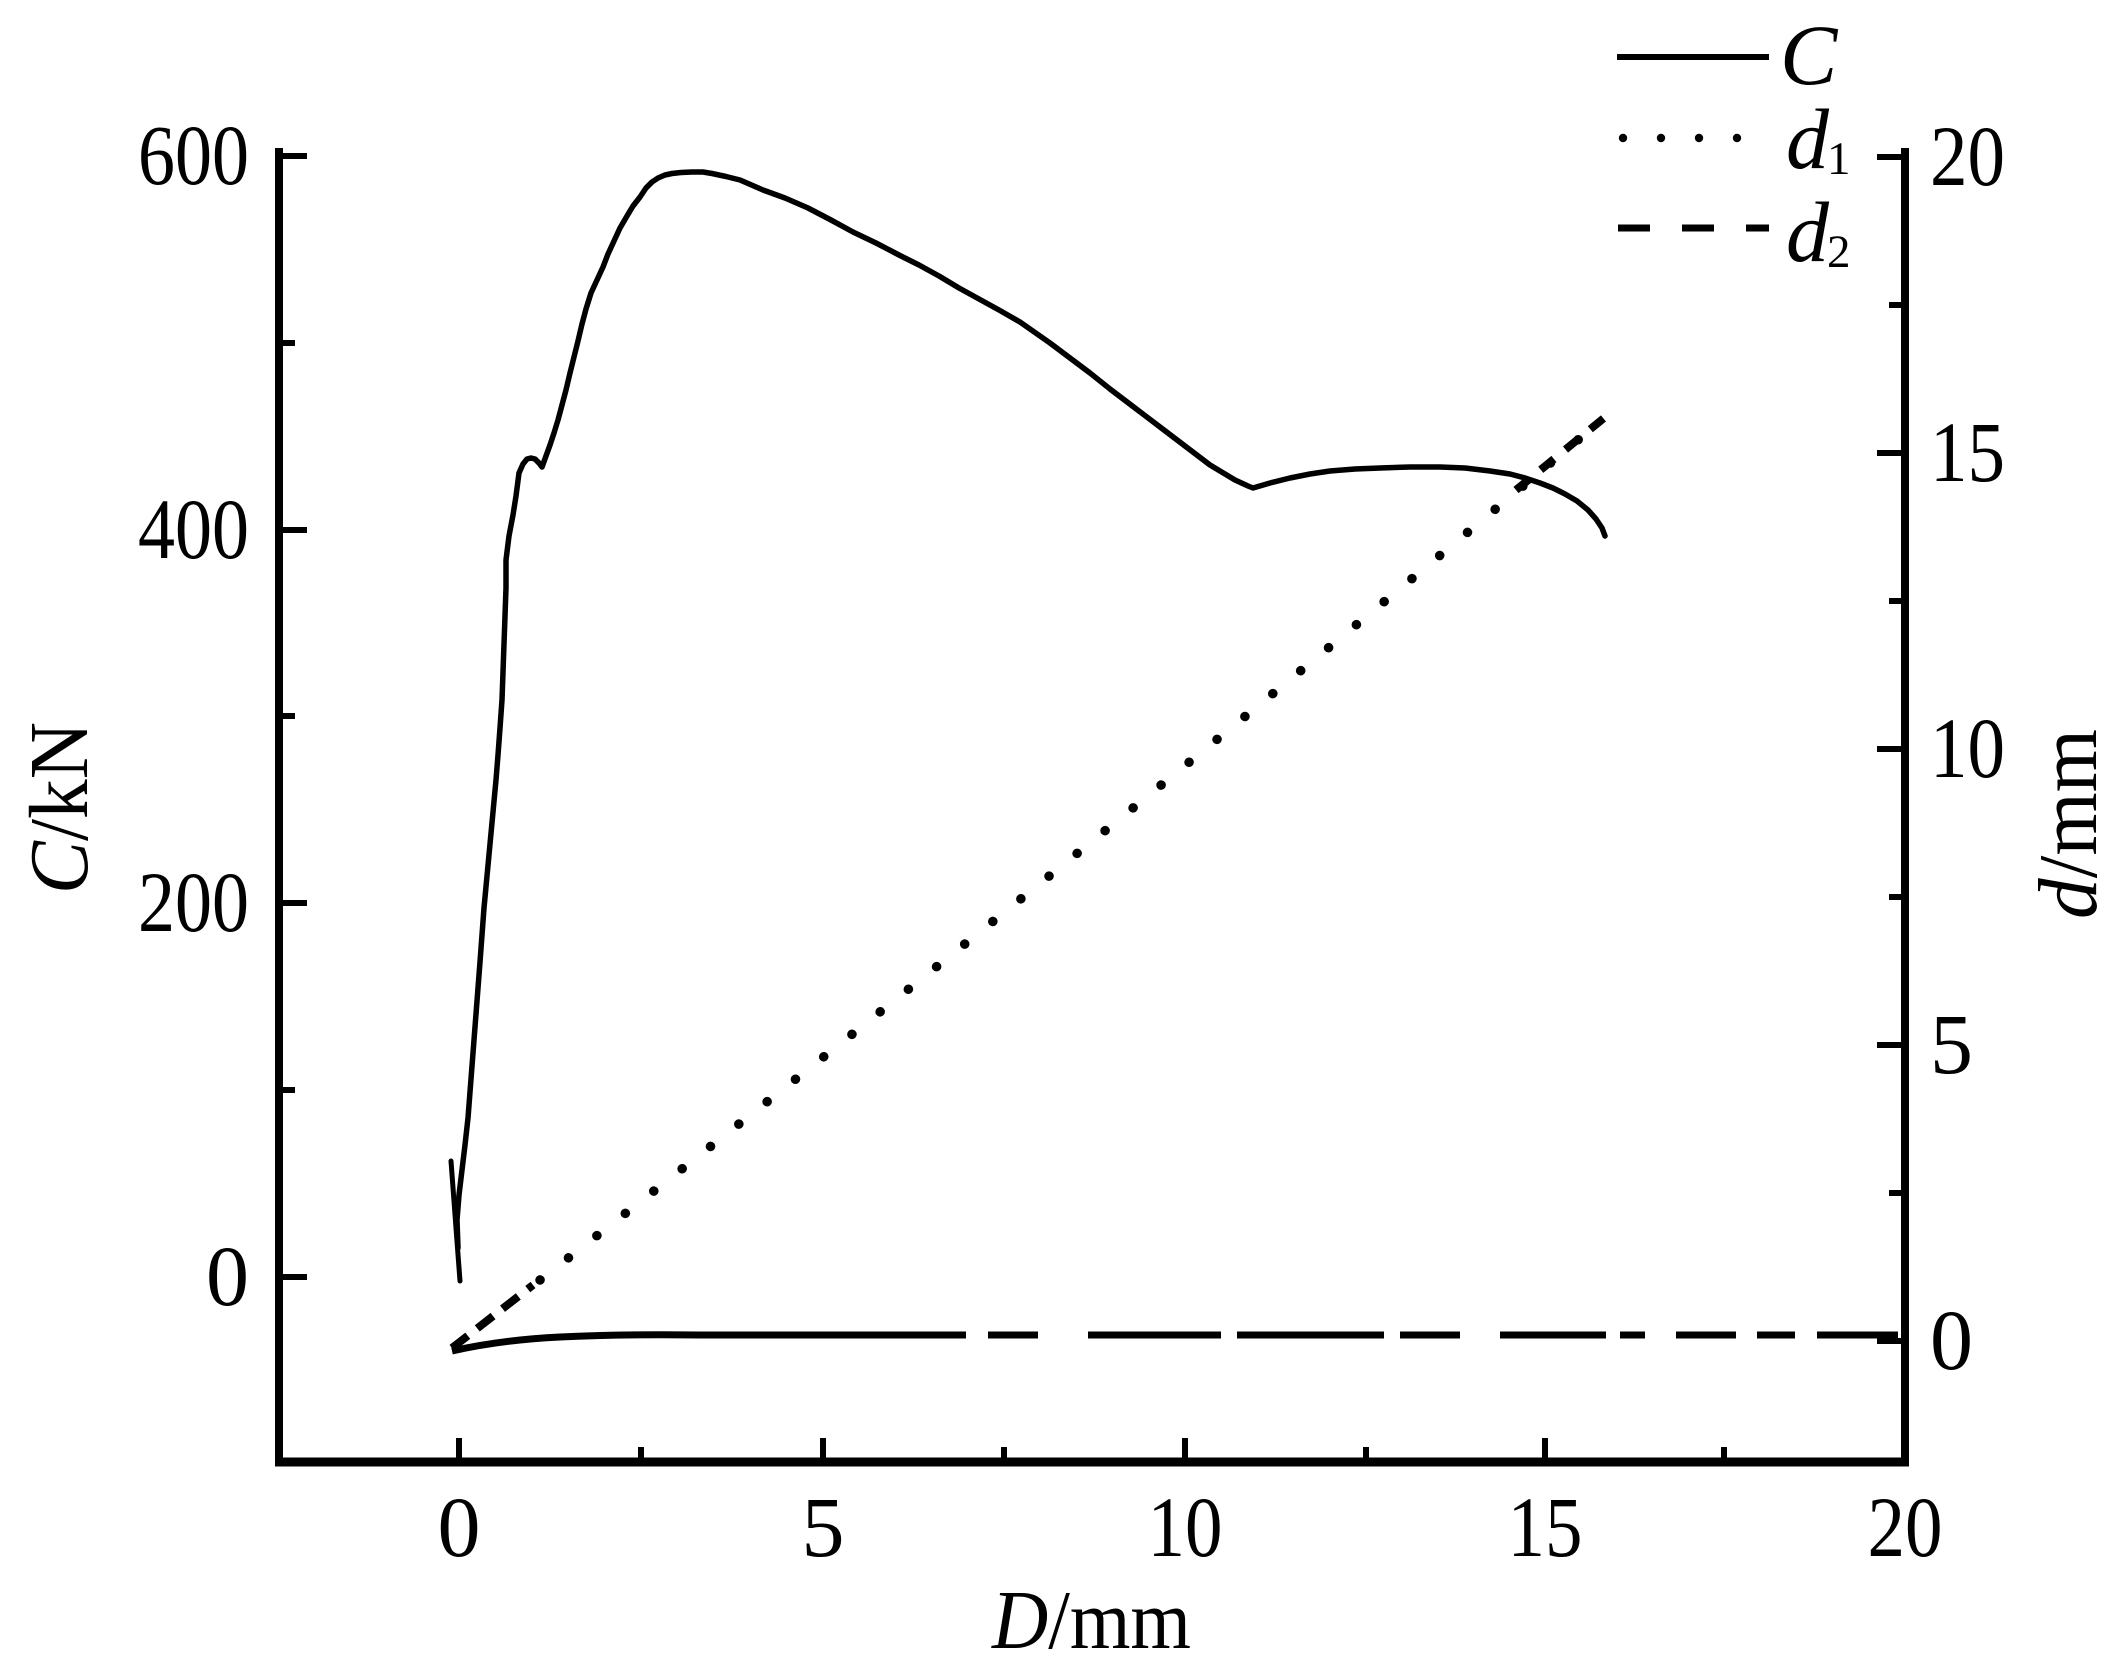 Image resolution: width=2118 pixels, height=1670 pixels. Describe the element at coordinates (193, 155) in the screenshot. I see `svg-text: 600` at that location.